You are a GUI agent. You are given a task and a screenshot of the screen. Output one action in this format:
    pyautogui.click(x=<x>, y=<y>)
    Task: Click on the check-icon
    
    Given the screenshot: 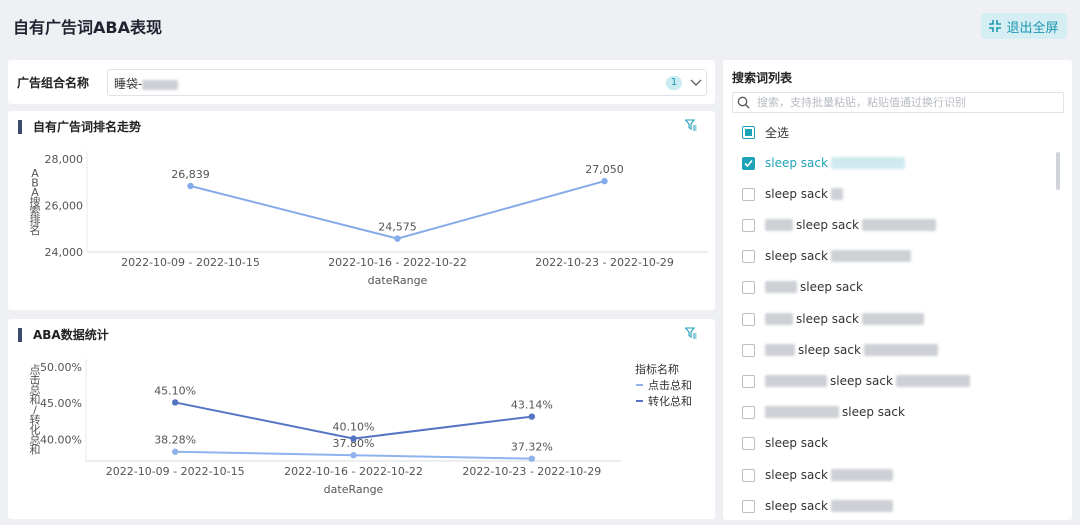 What is the action you would take?
    pyautogui.click(x=748, y=163)
    